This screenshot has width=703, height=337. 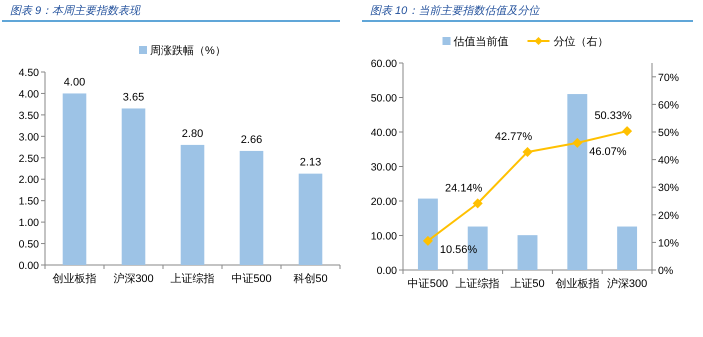 What do you see at coordinates (29, 116) in the screenshot?
I see `y-tick-label: 3.50` at bounding box center [29, 116].